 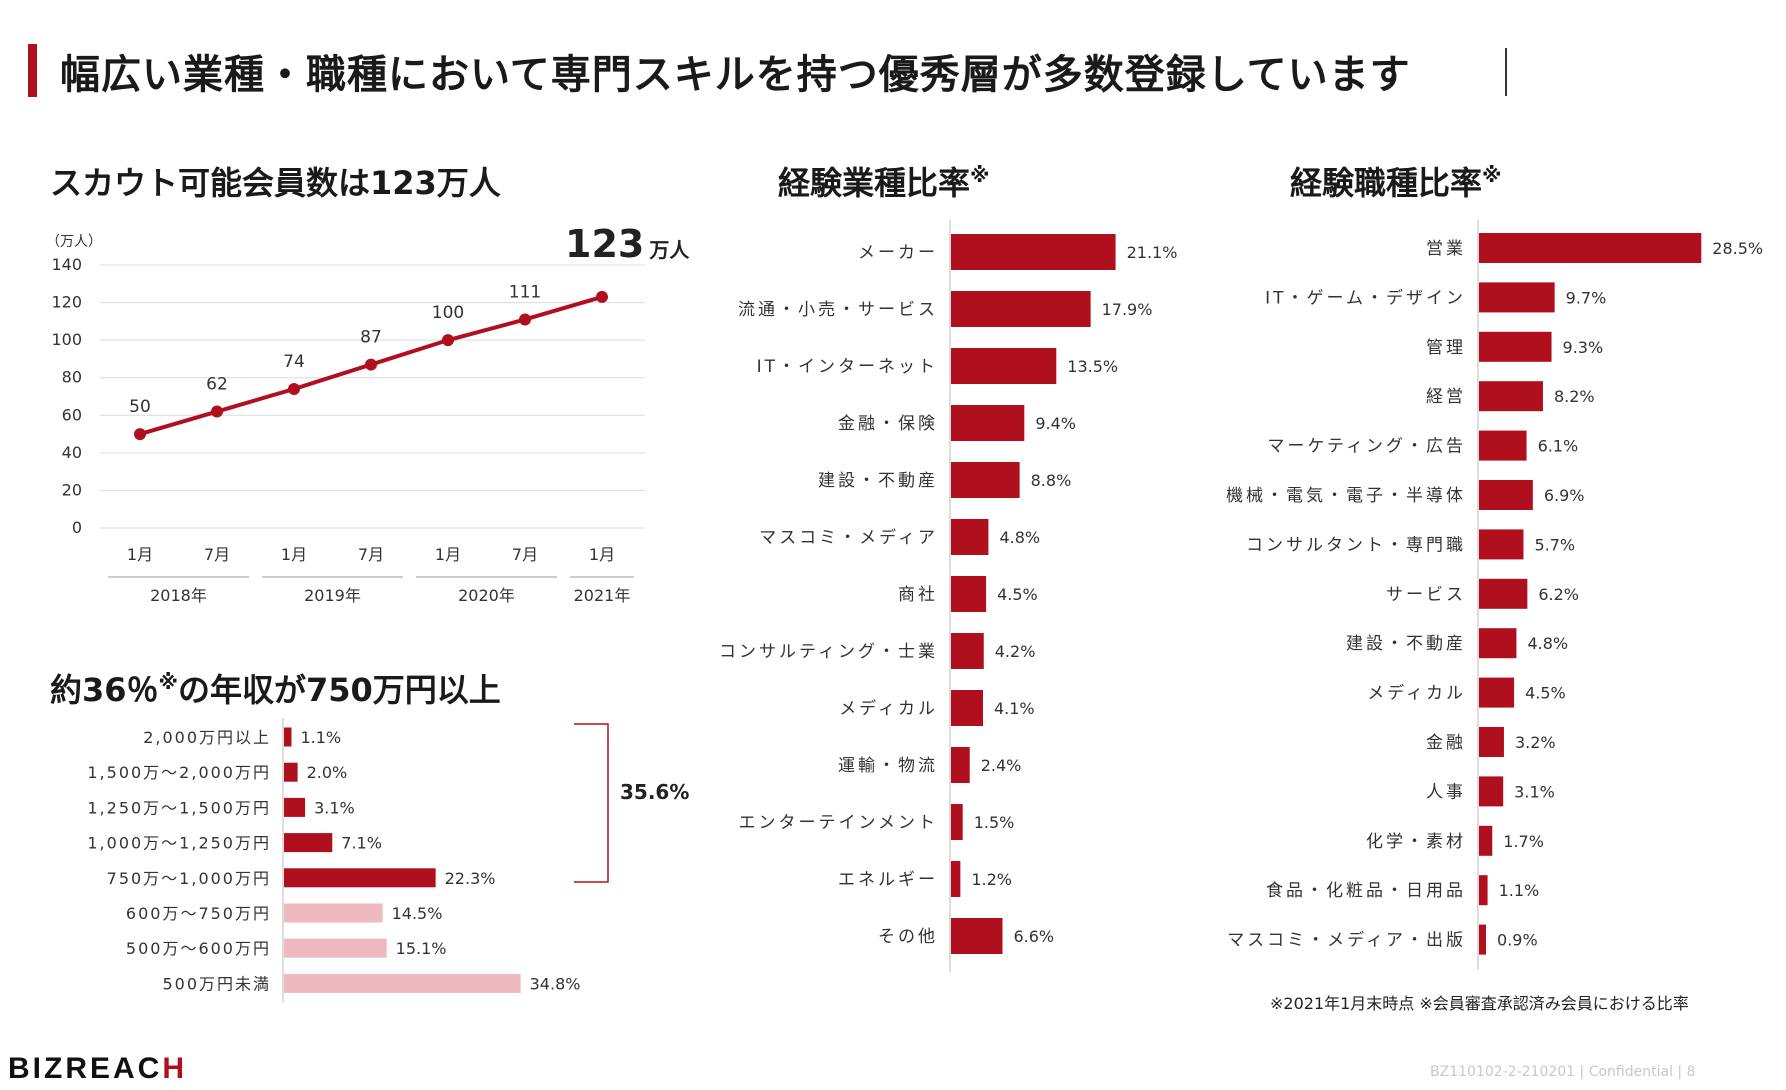 I want to click on category-label: メーカー, so click(x=898, y=253).